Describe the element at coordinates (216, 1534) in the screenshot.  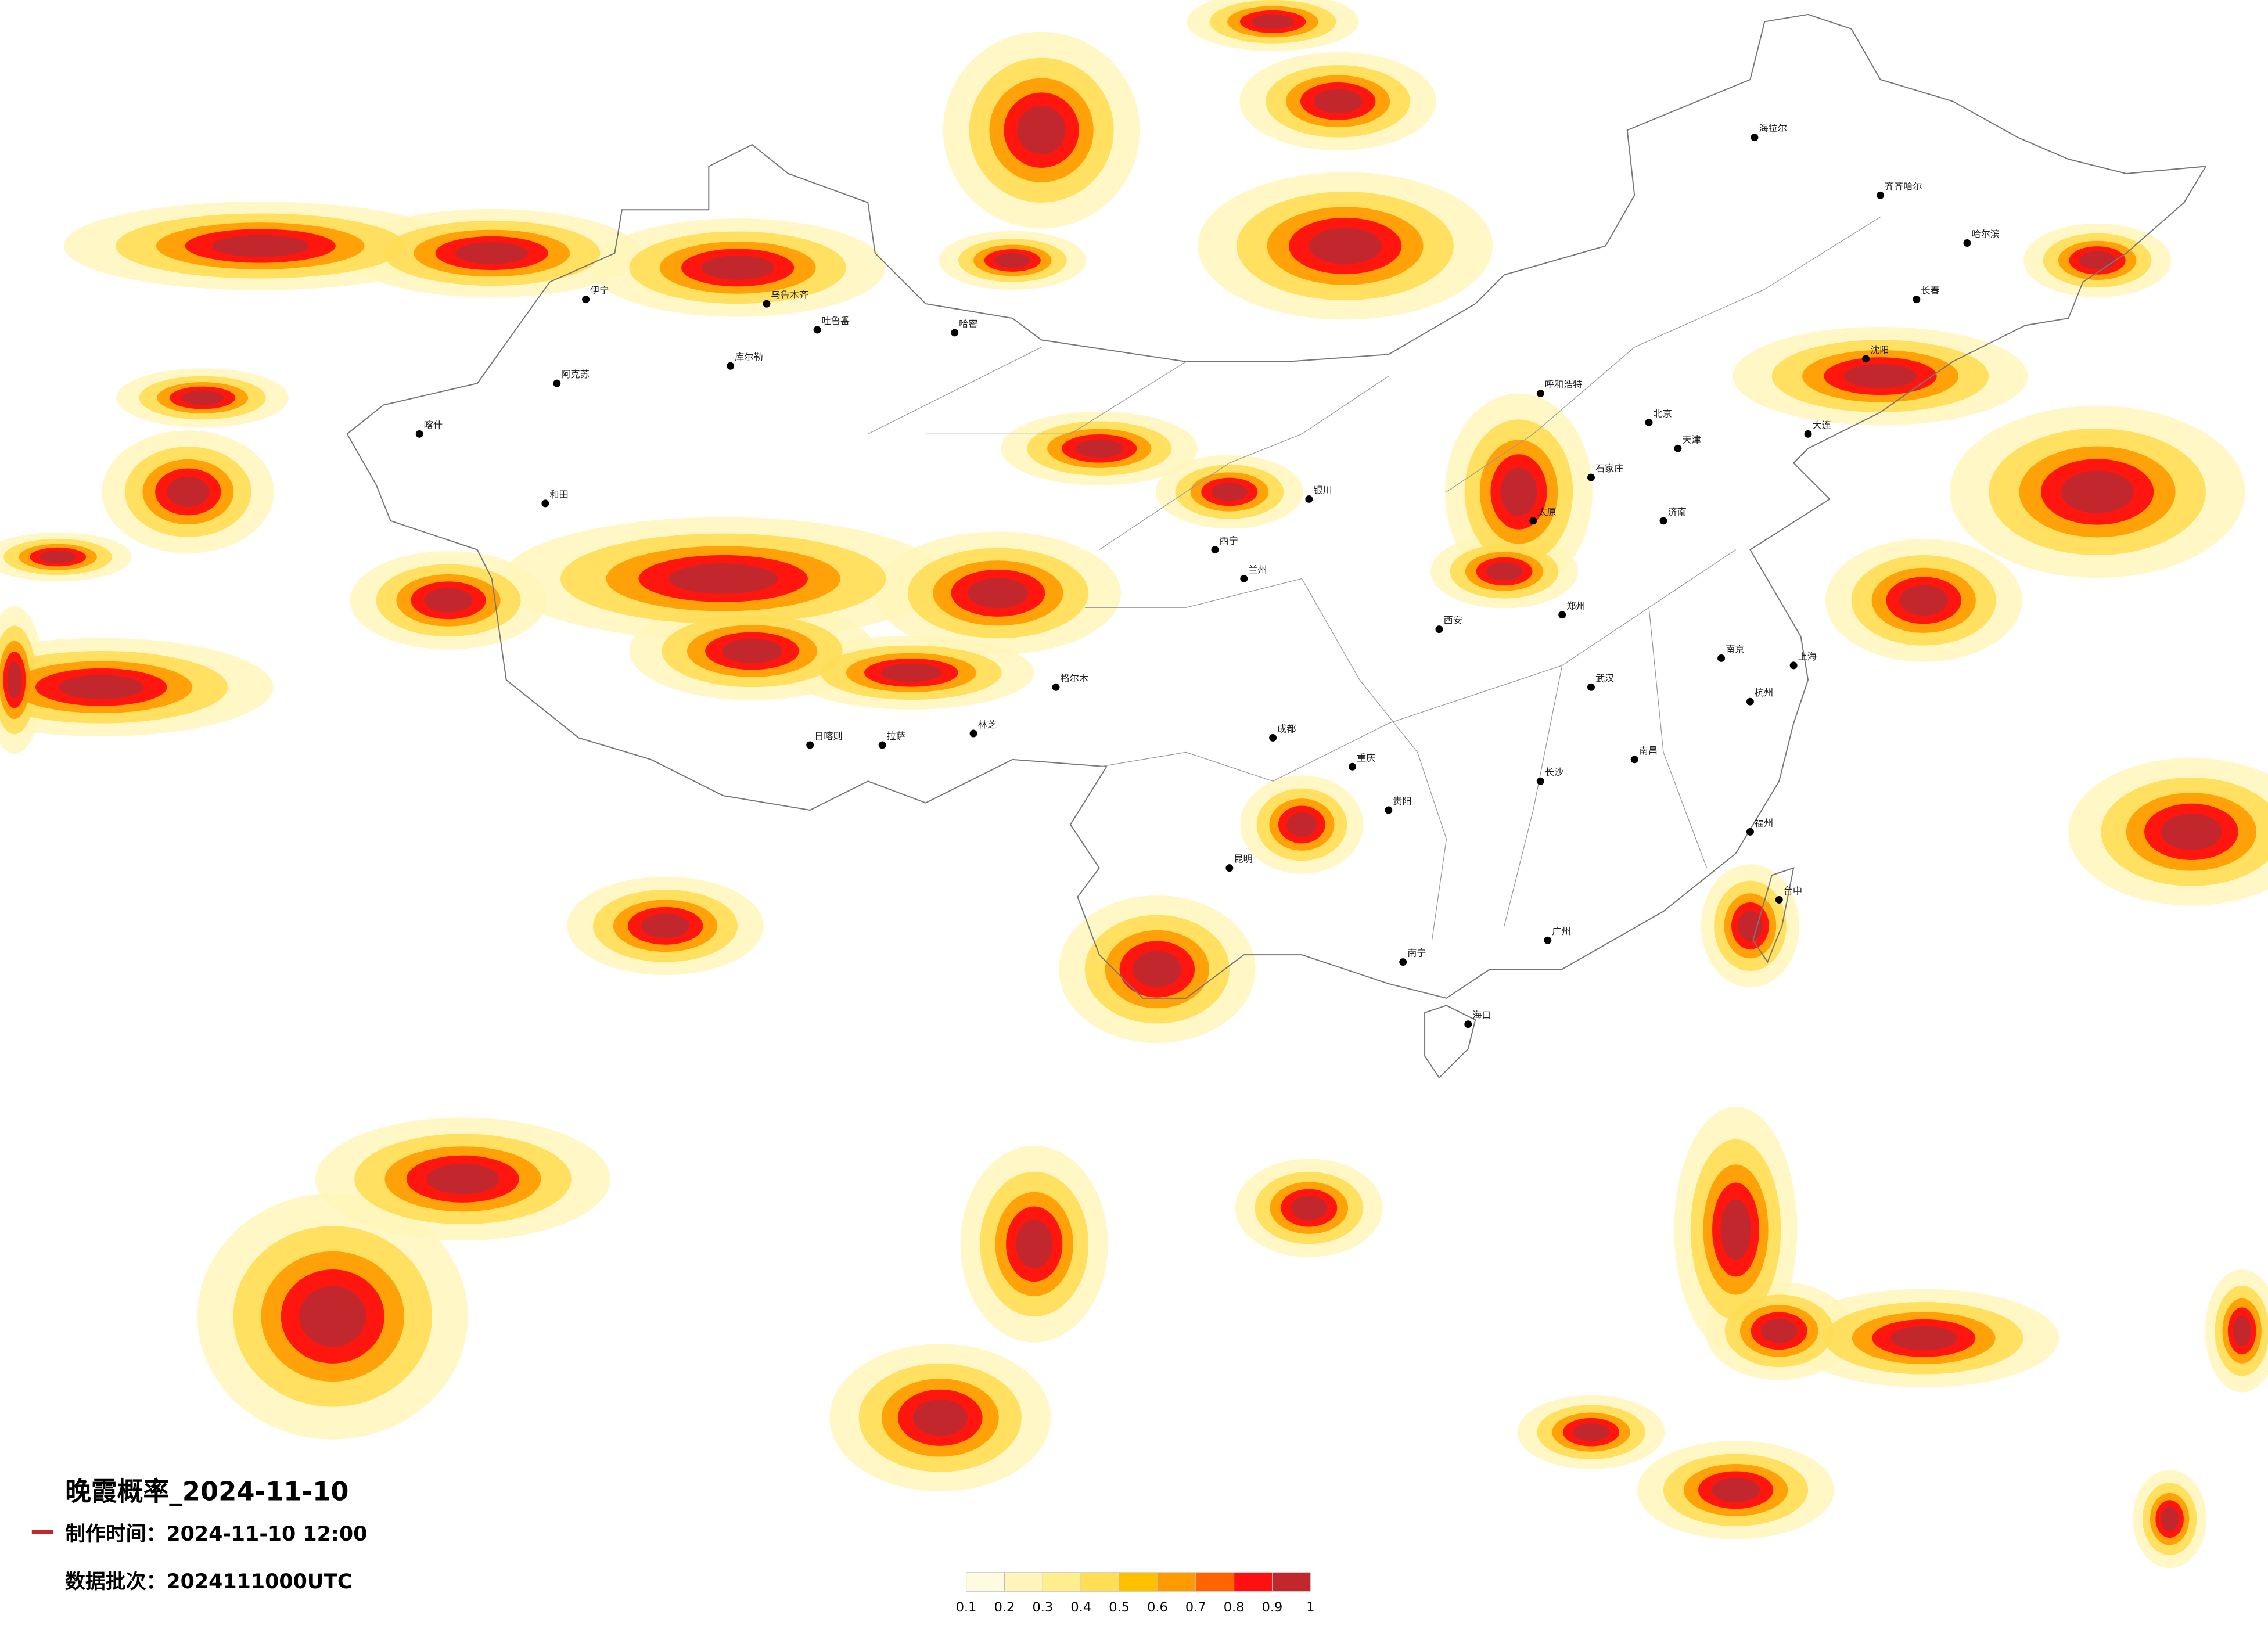
I see `made-time: 制作时间：2024-11-10 12:00` at that location.